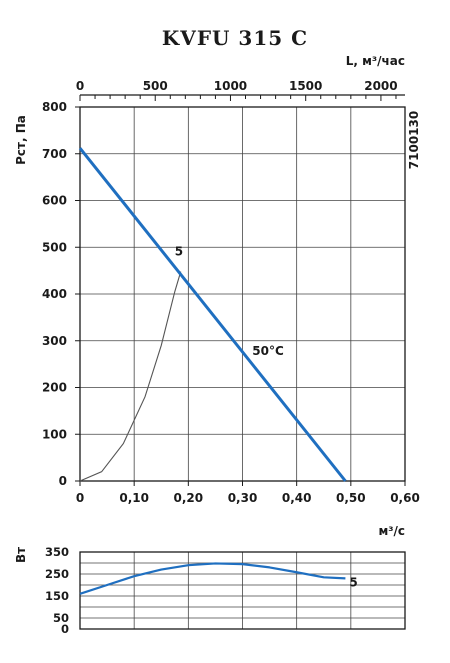 The height and width of the screenshot is (663, 450). What do you see at coordinates (375, 61) in the screenshot?
I see `top-axis-label: L, м³/час` at bounding box center [375, 61].